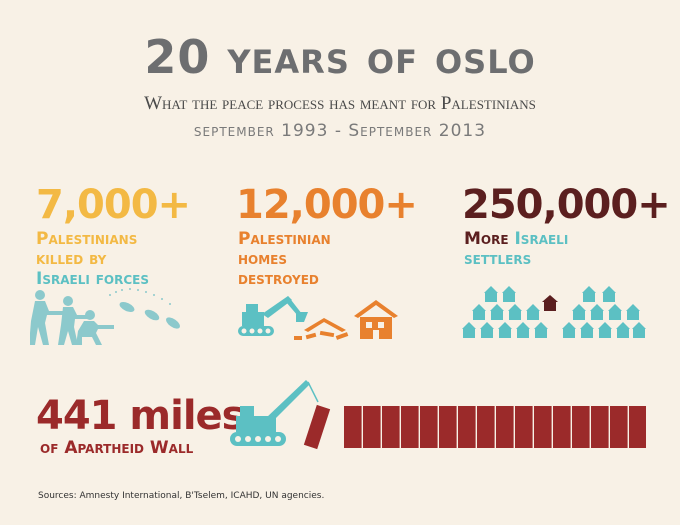 The width and height of the screenshot is (680, 525). I want to click on crane-wall-icon, so click(438, 415).